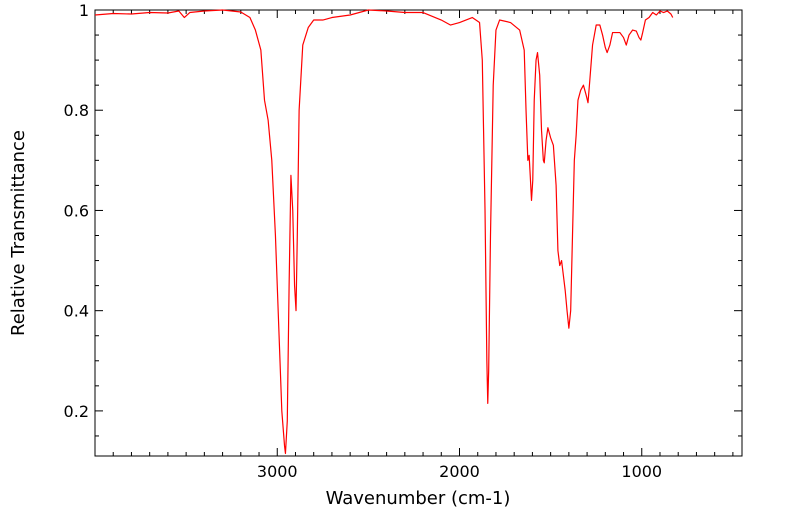 This screenshot has height=516, width=799. What do you see at coordinates (76, 411) in the screenshot?
I see `y-tick-label: 0.2` at bounding box center [76, 411].